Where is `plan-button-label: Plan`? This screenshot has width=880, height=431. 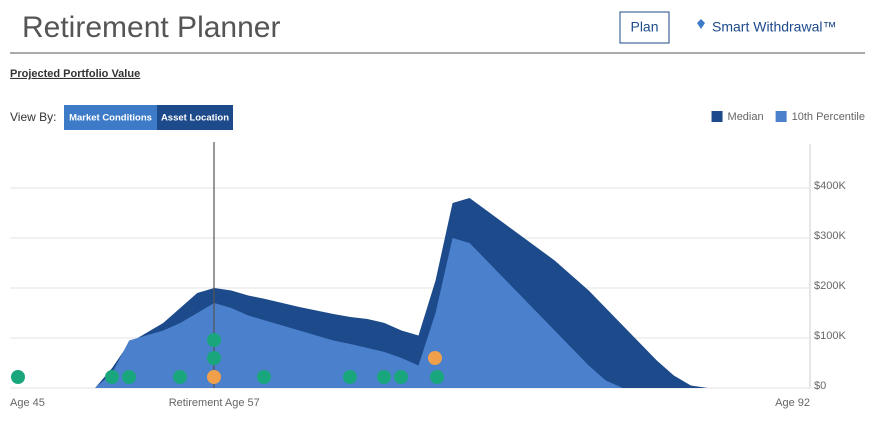 plan-button-label: Plan is located at coordinates (644, 27).